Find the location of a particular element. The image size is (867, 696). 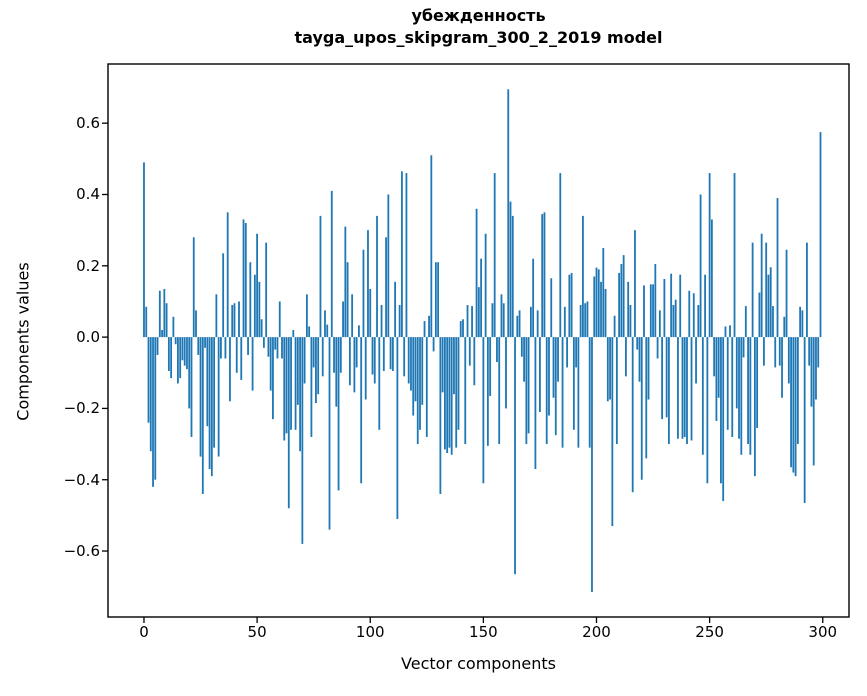

y-tick-label: −0.6 is located at coordinates (81, 551).